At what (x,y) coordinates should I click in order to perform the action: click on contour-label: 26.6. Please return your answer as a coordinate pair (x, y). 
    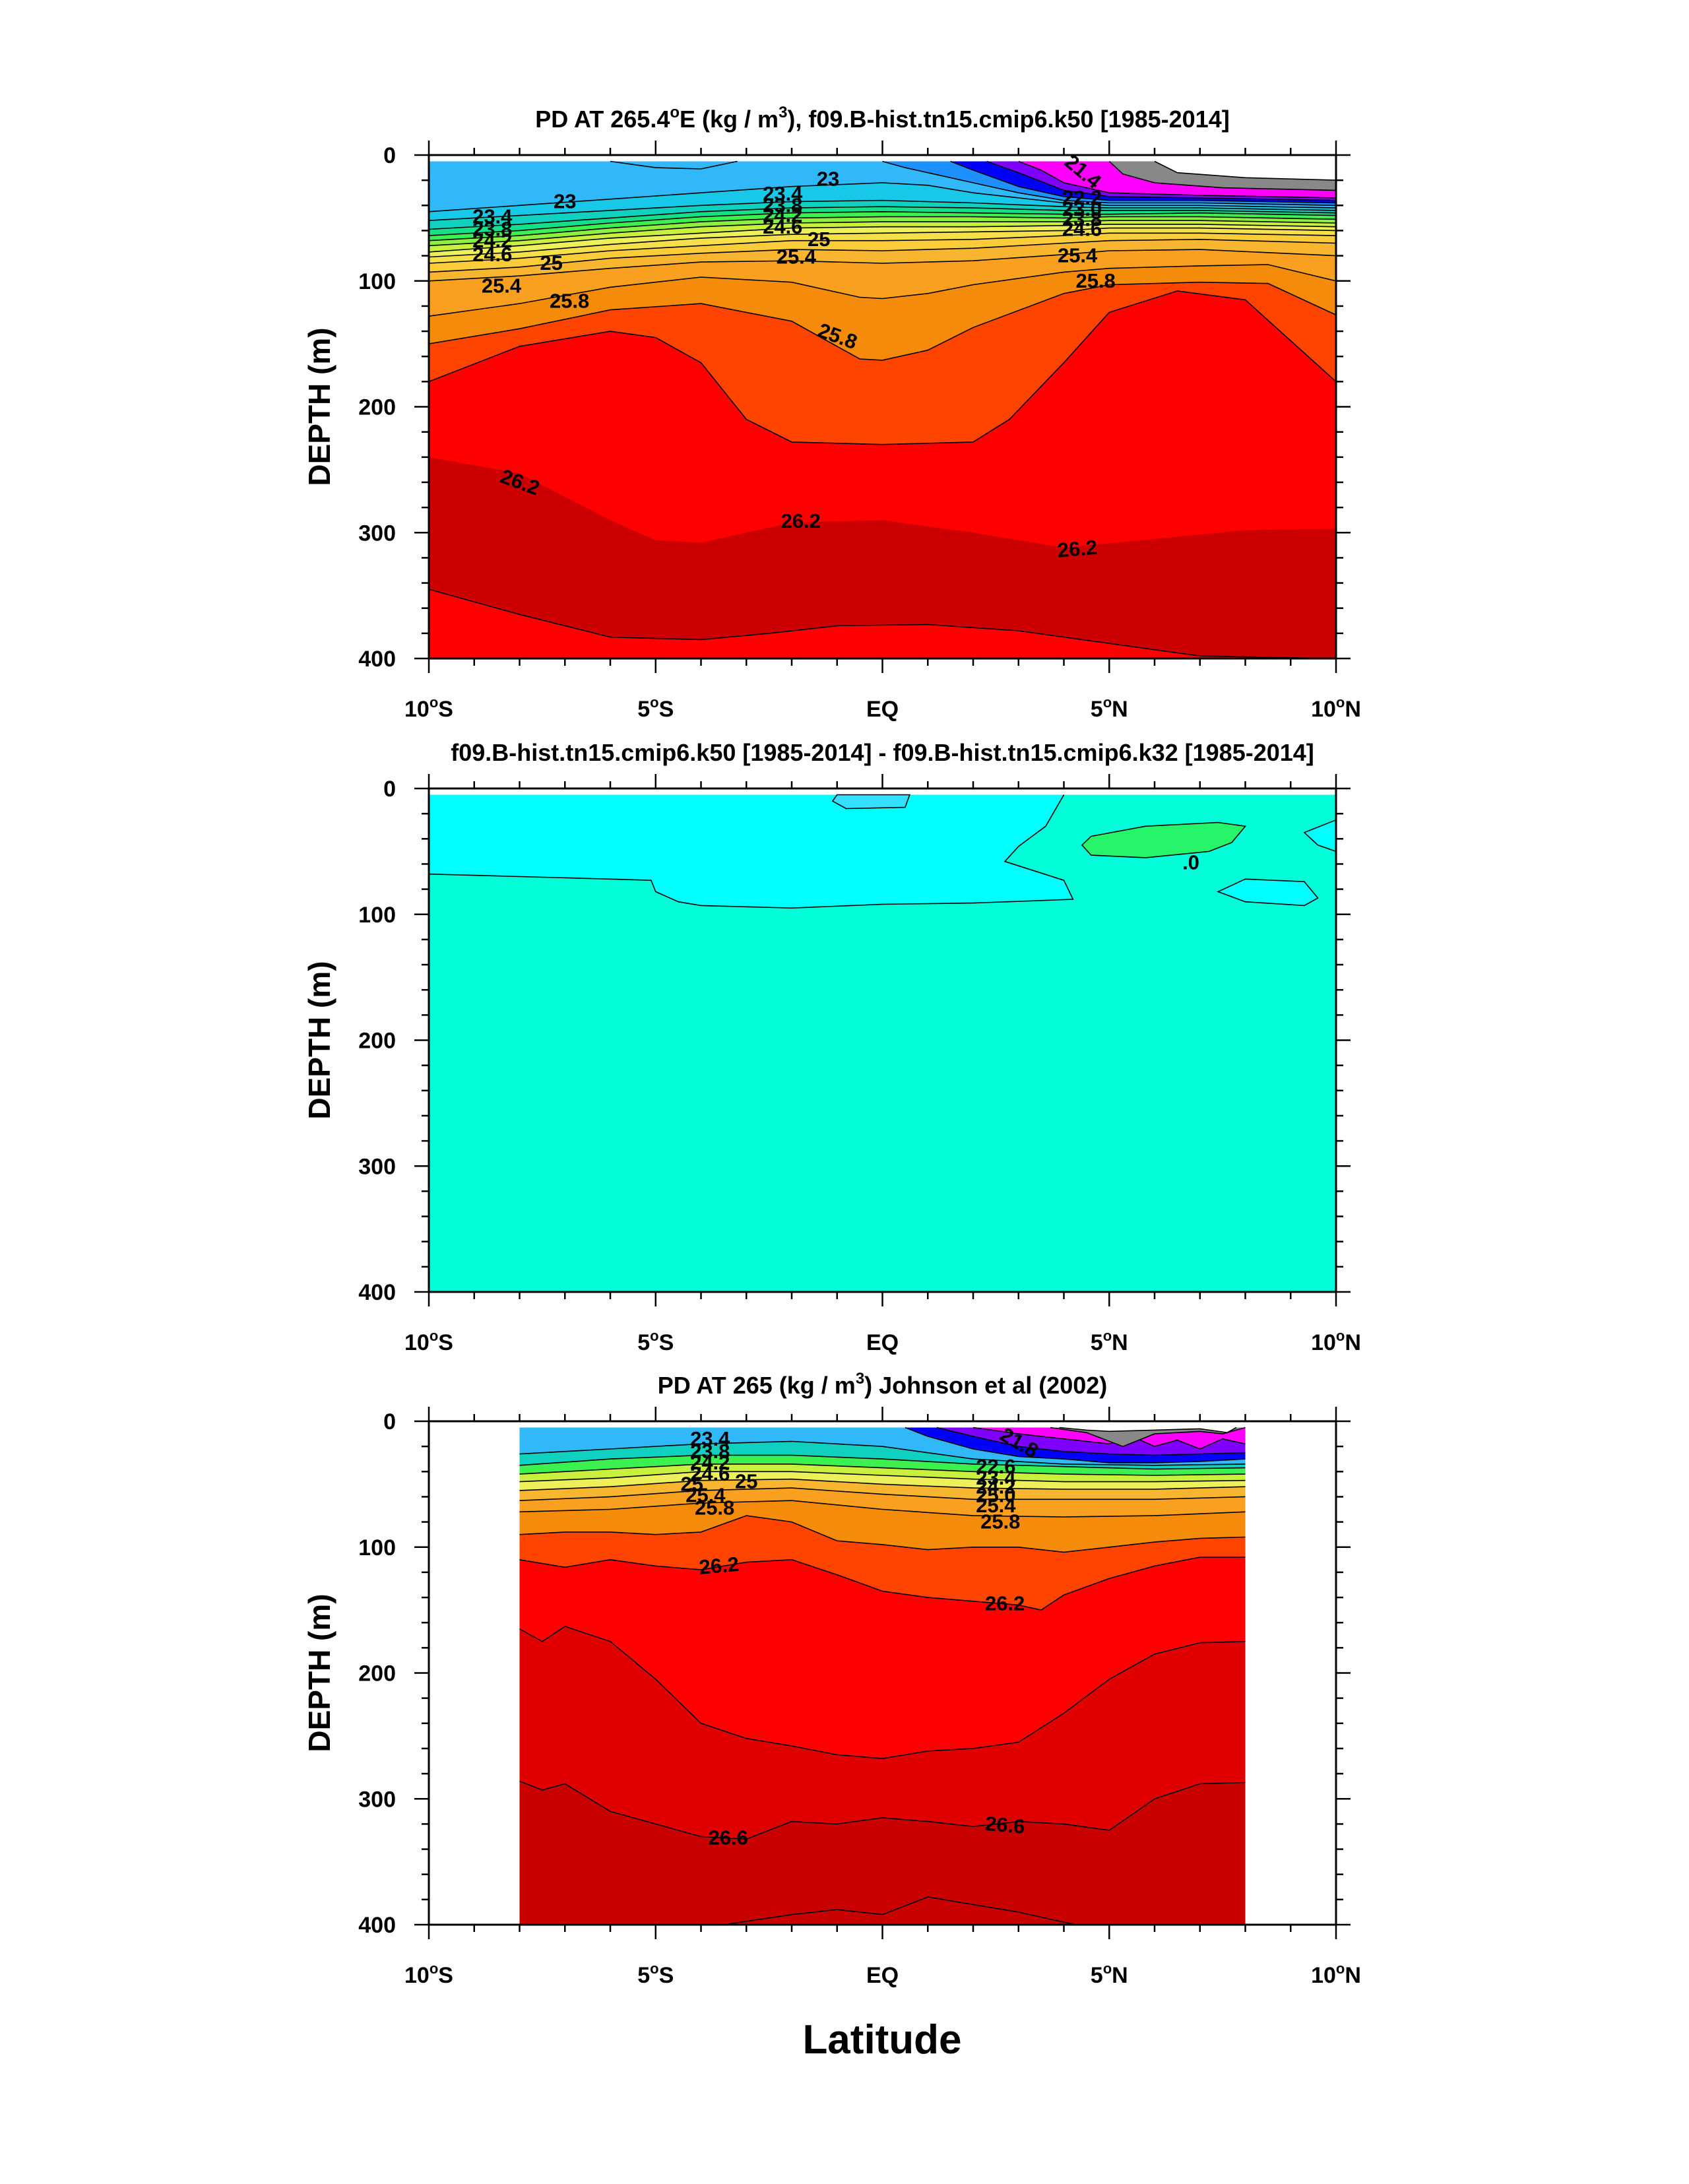
    Looking at the image, I should click on (1005, 1825).